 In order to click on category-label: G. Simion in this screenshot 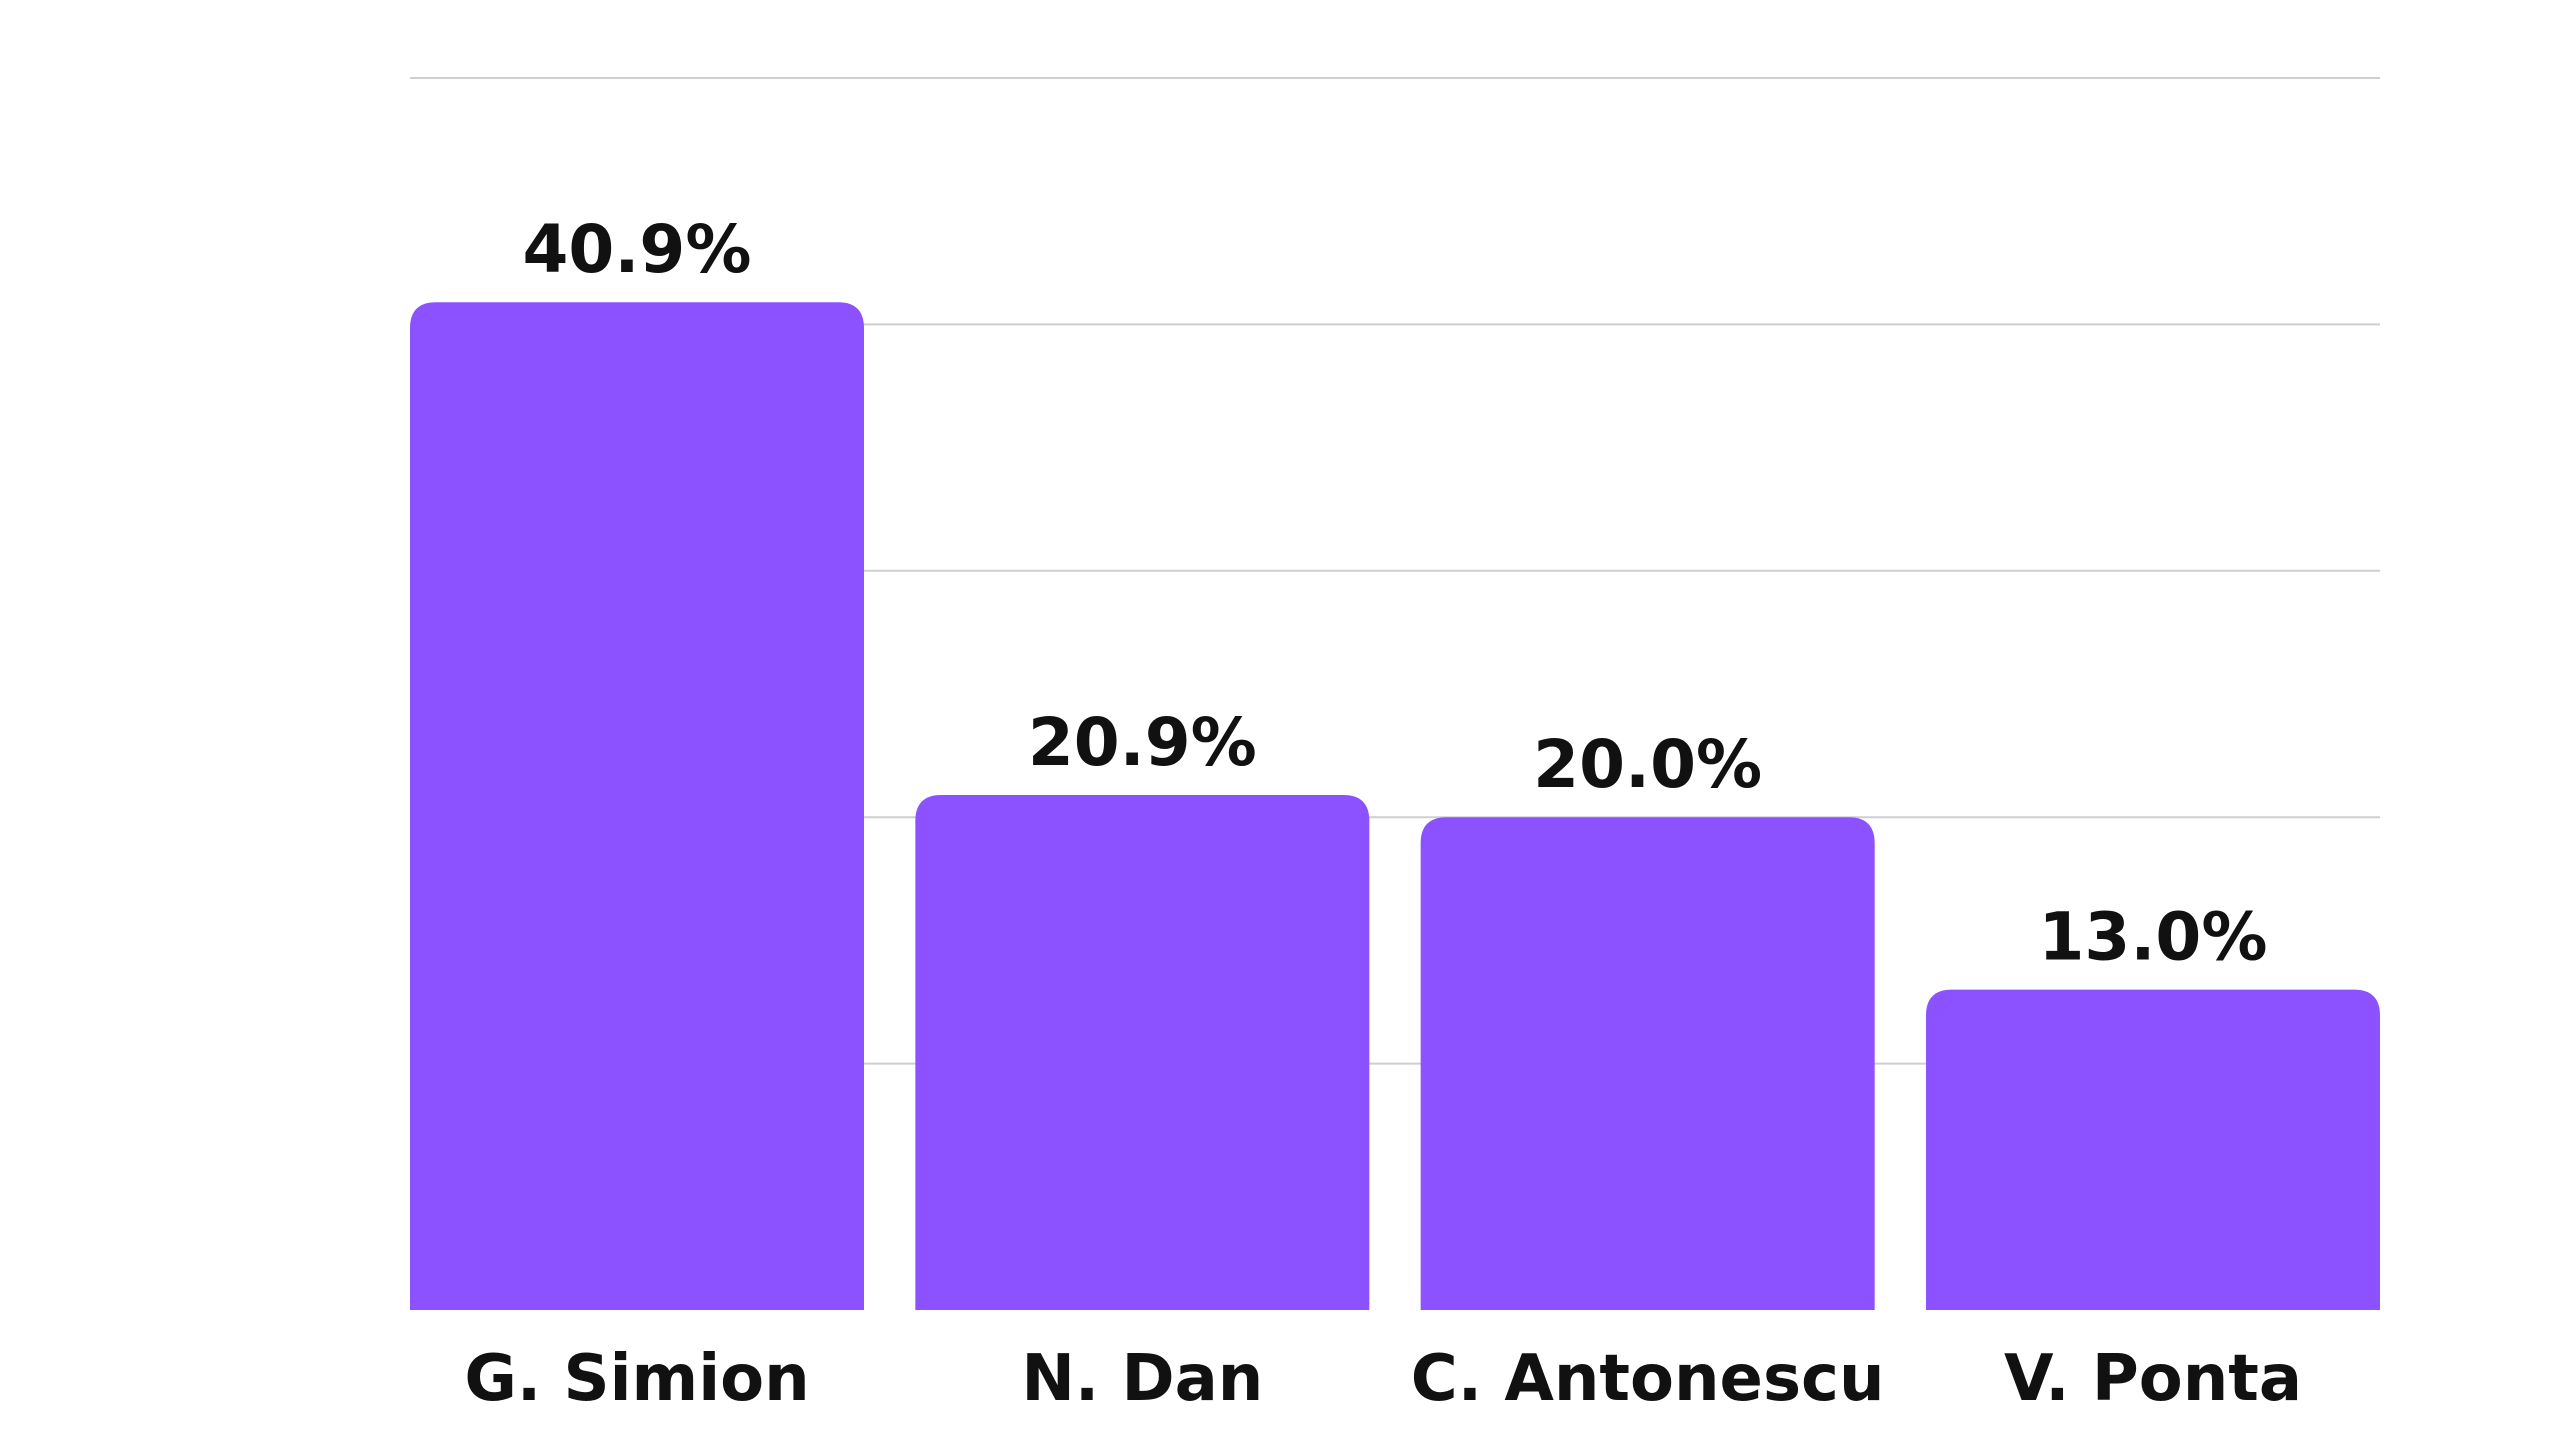, I will do `click(636, 1379)`.